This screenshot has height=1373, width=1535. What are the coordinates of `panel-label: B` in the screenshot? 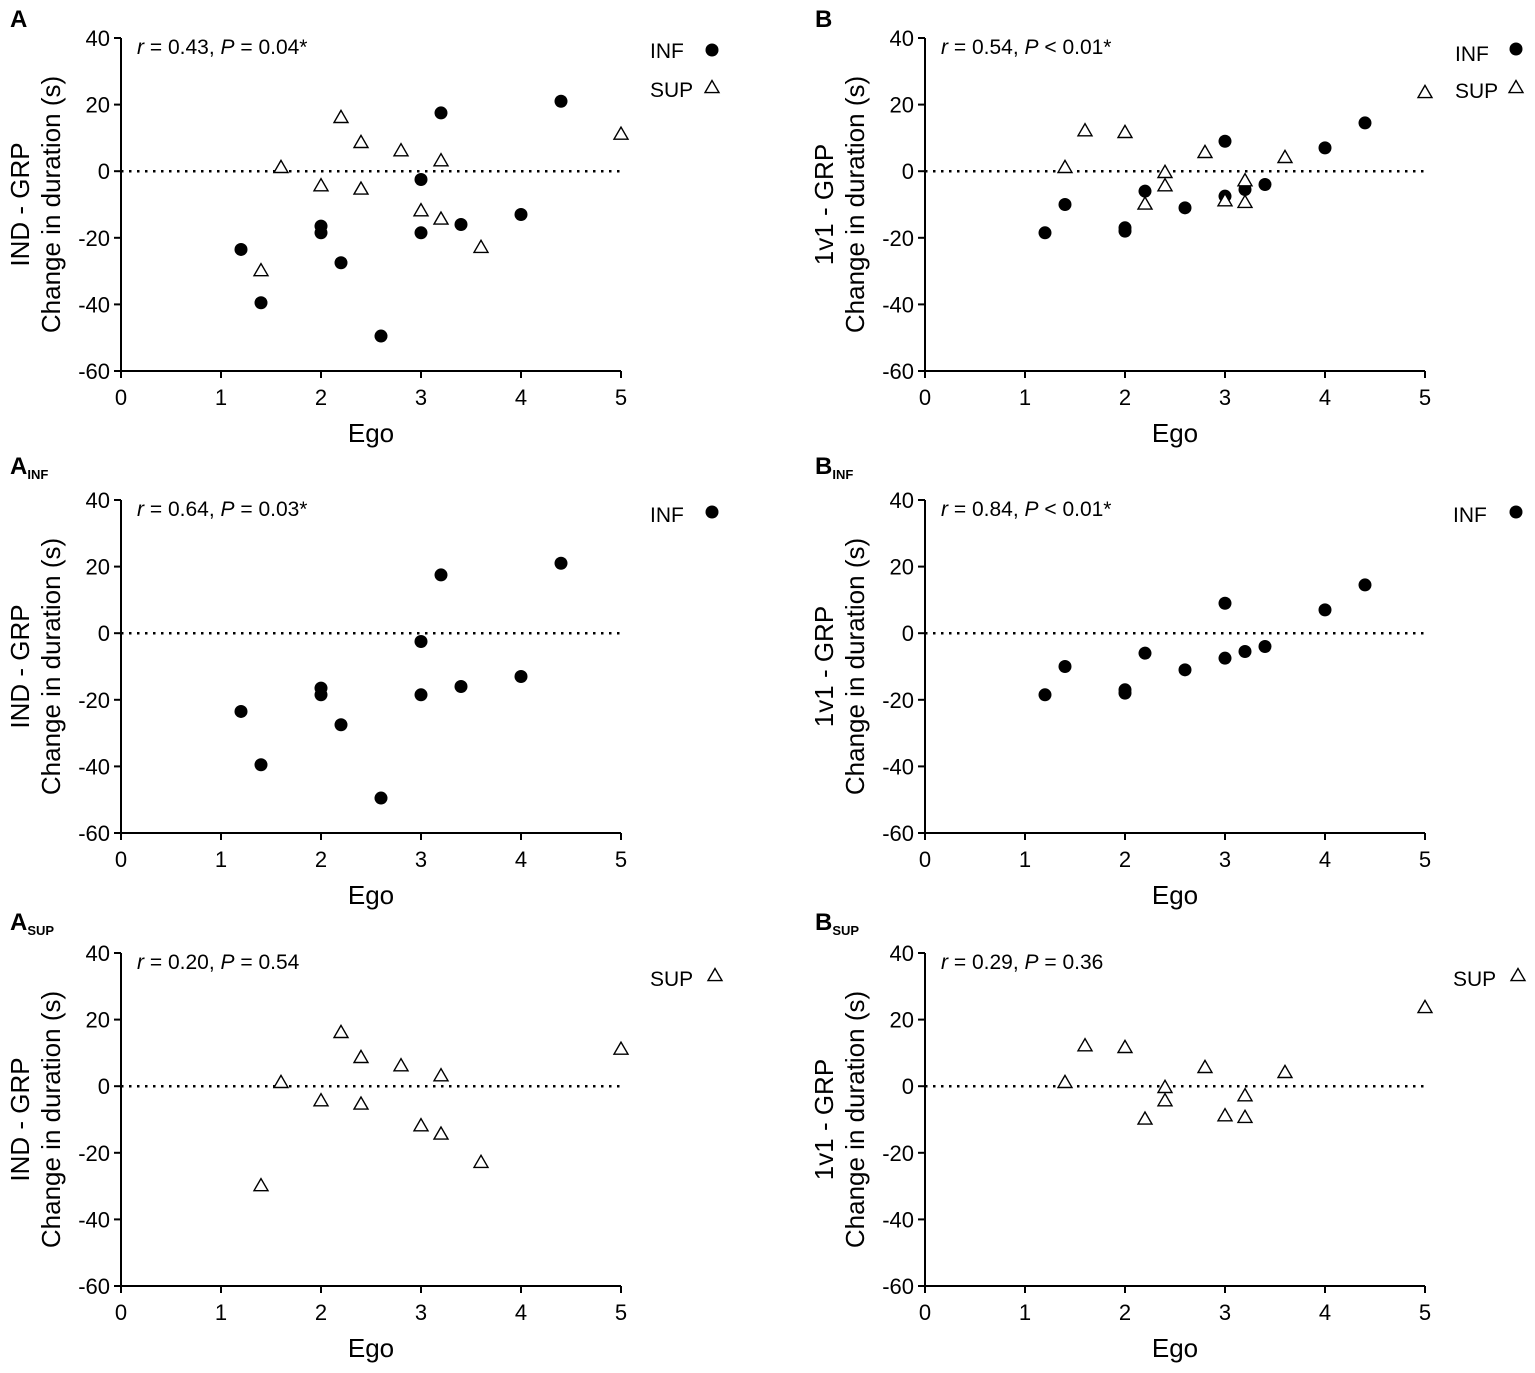 It's located at (823, 19).